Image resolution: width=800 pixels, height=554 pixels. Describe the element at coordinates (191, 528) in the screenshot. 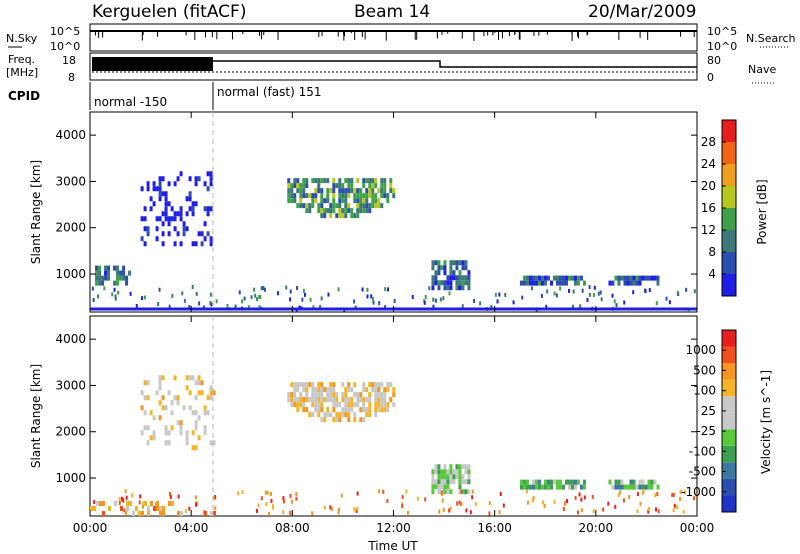

I see `x-tick-label: 04:00` at that location.